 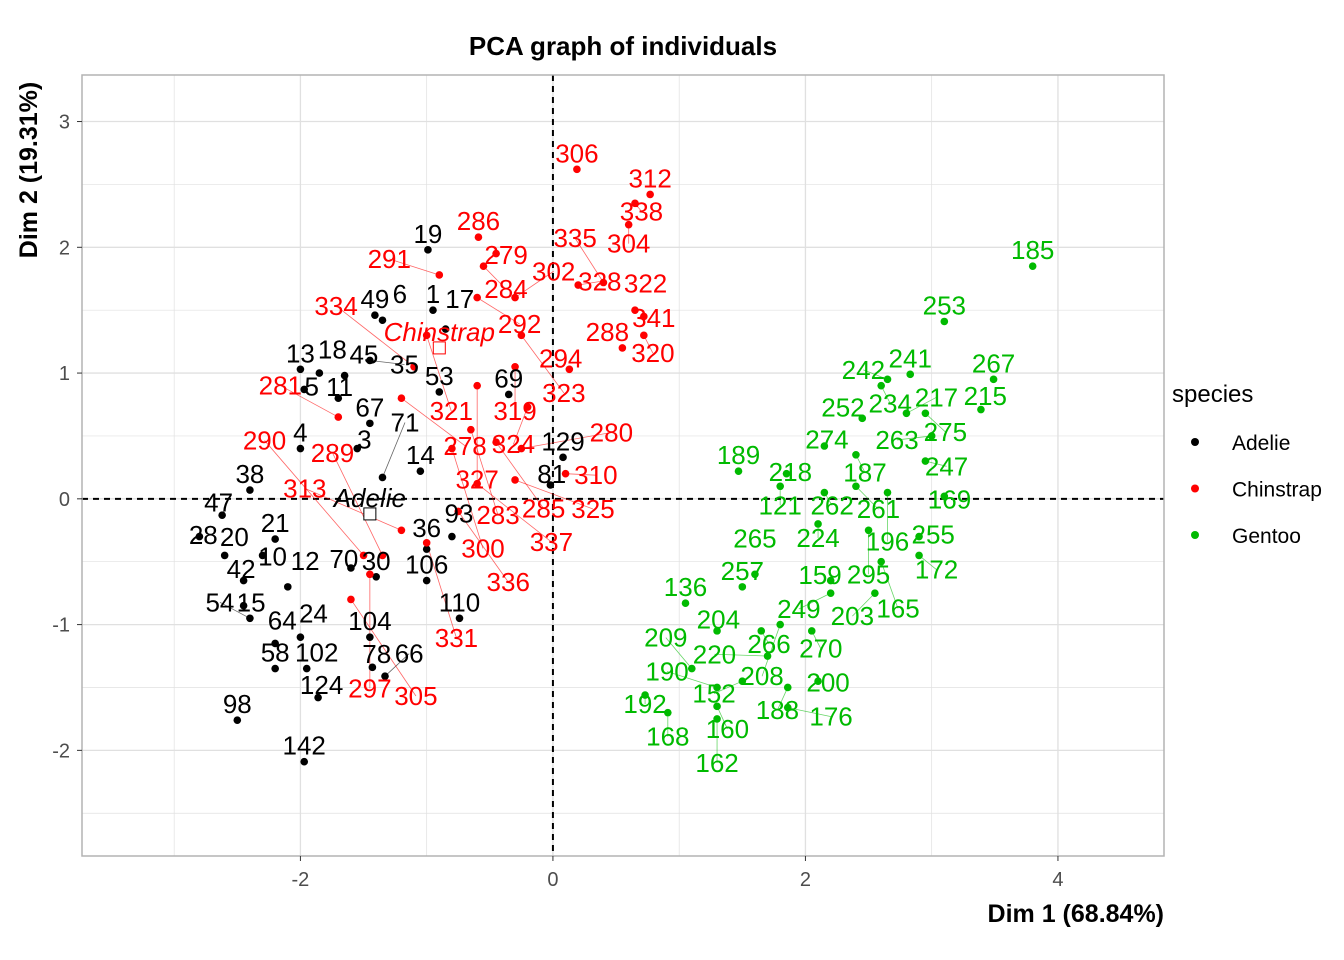 I want to click on point-label: 284, so click(x=505, y=289).